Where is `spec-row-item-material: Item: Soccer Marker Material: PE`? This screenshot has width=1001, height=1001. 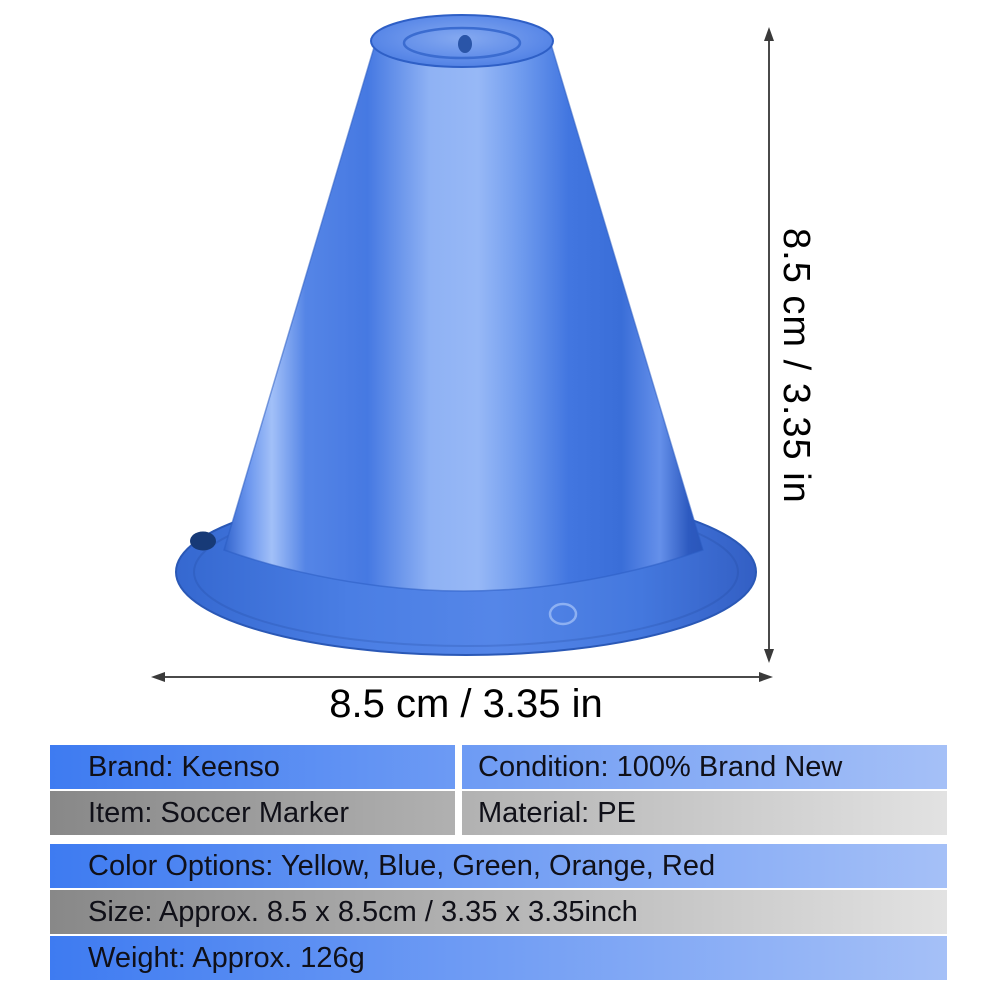
spec-row-item-material: Item: Soccer Marker Material: PE is located at coordinates (498, 813).